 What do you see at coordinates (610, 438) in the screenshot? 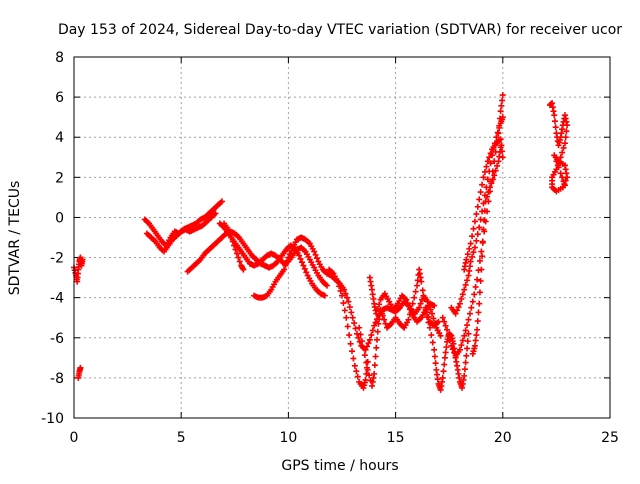
I see `x-tick-label: 25` at bounding box center [610, 438].